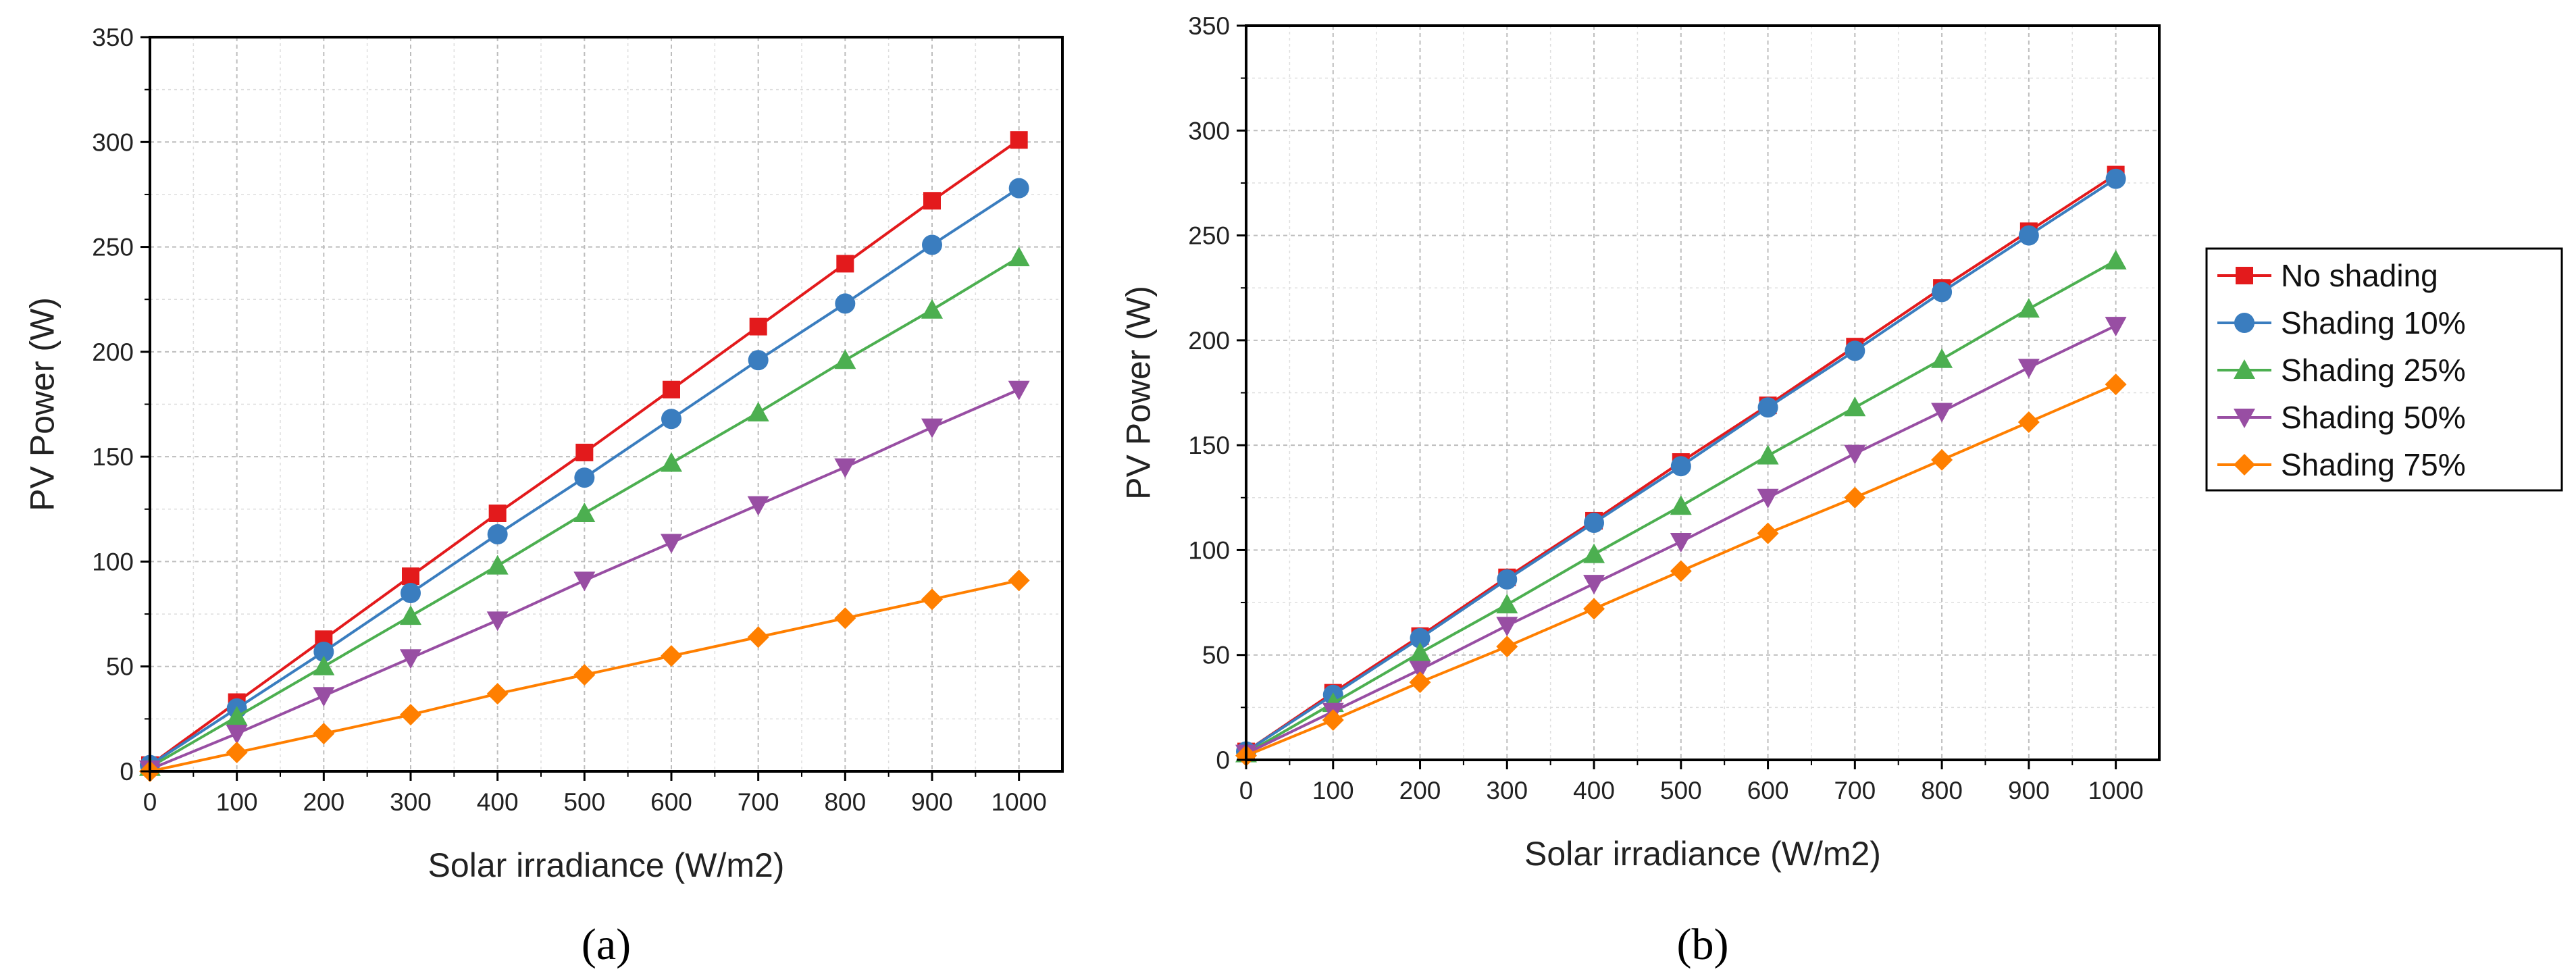 This screenshot has height=976, width=2576. Describe the element at coordinates (2359, 275) in the screenshot. I see `legend-label-0: No shading` at that location.